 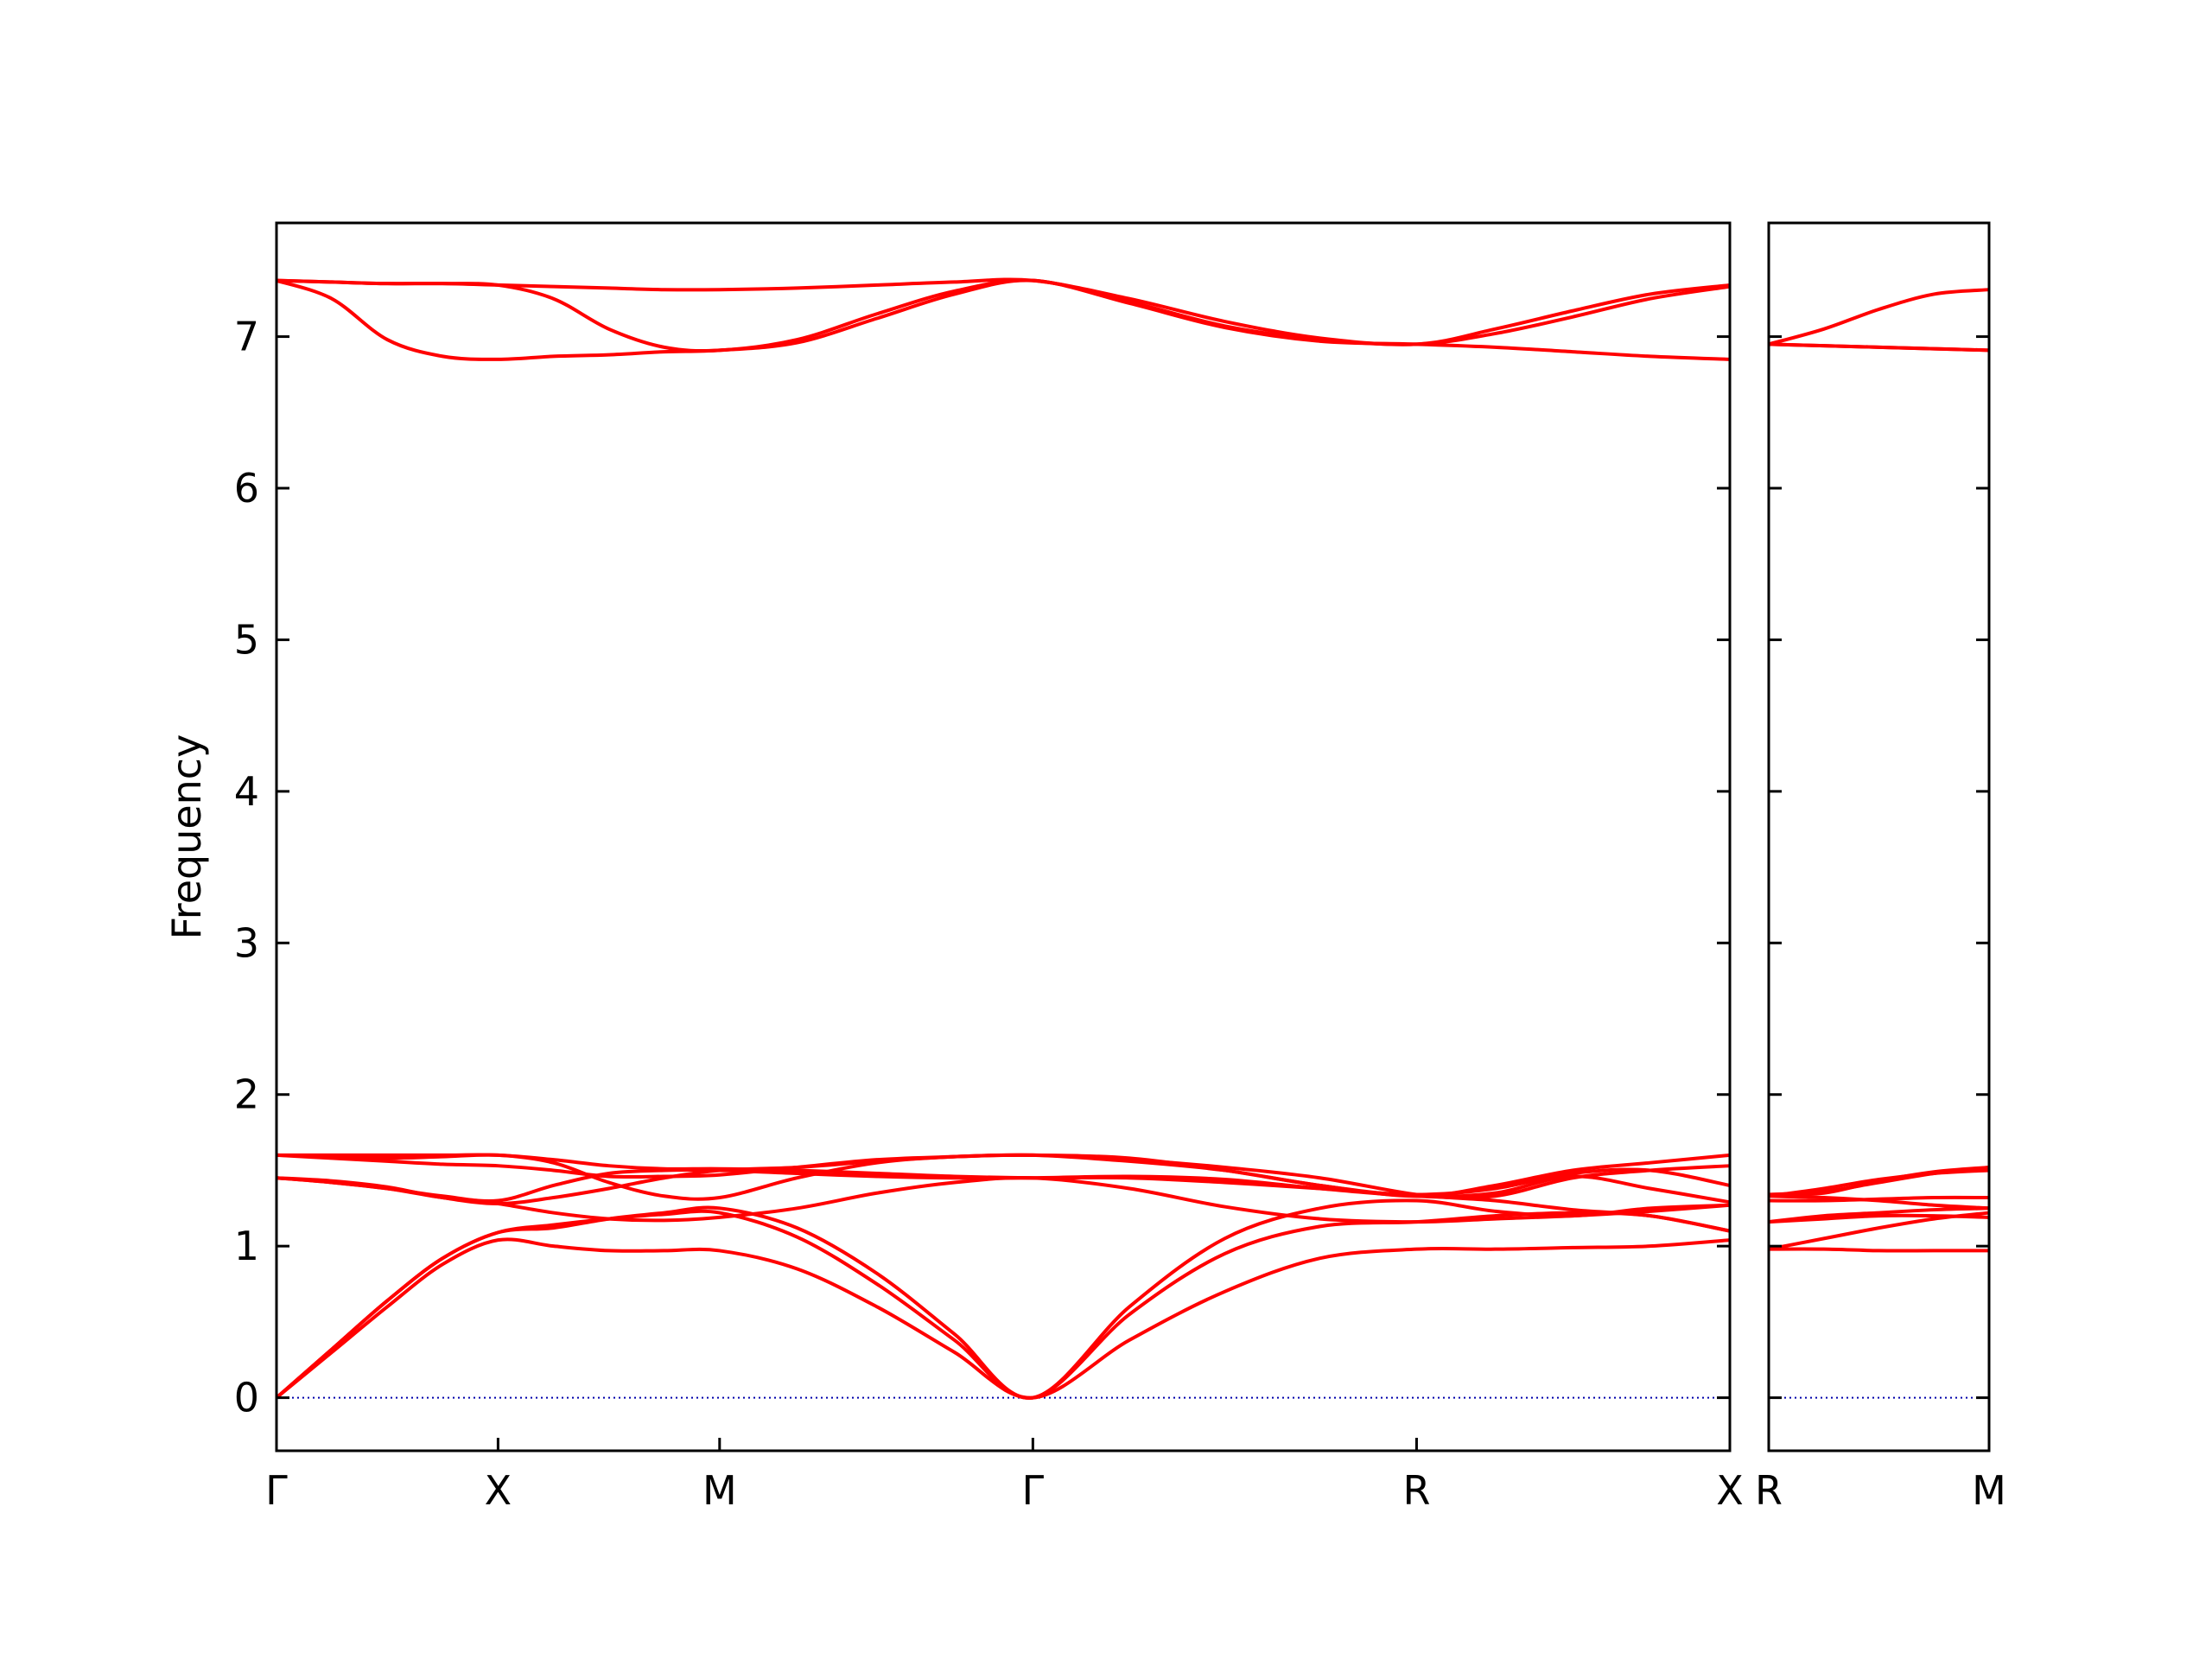 I want to click on plot-frame, so click(x=1879, y=836).